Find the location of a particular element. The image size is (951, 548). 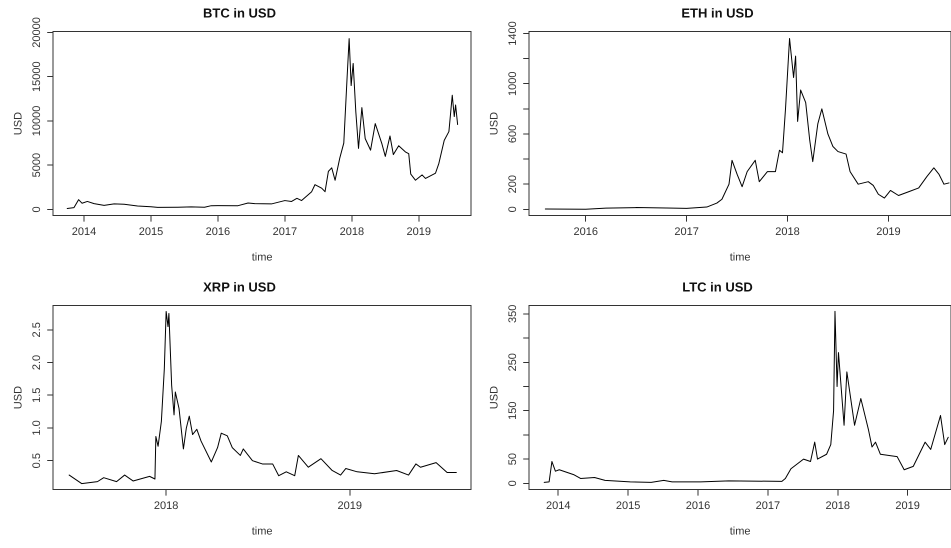

y-tick-label: 2.0 is located at coordinates (37, 362).